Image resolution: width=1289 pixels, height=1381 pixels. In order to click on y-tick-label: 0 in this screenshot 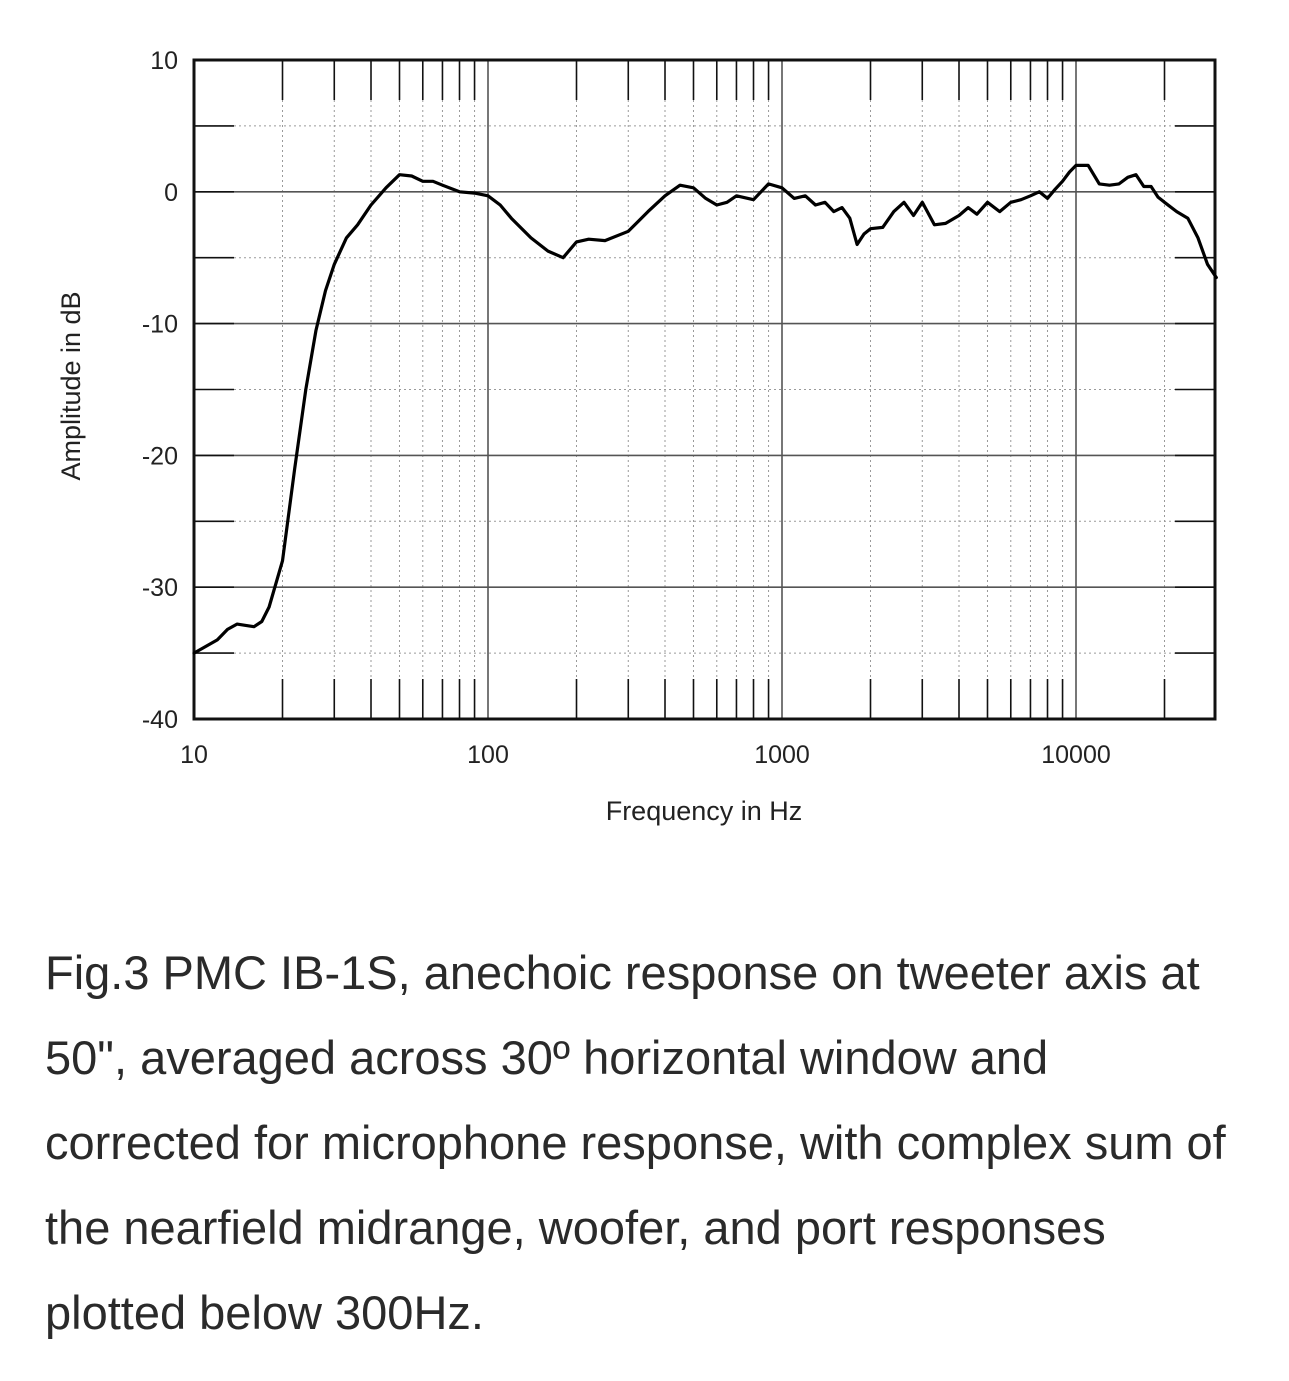, I will do `click(171, 193)`.